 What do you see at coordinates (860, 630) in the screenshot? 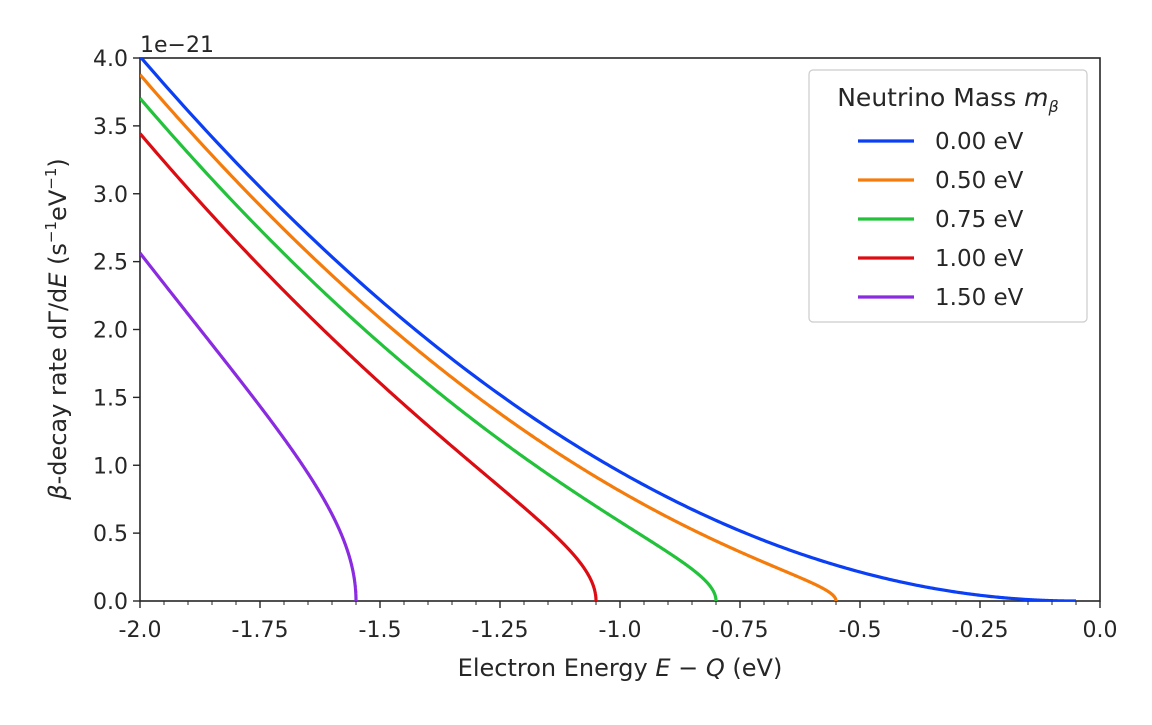
I see `x-tick-label: -0.5` at bounding box center [860, 630].